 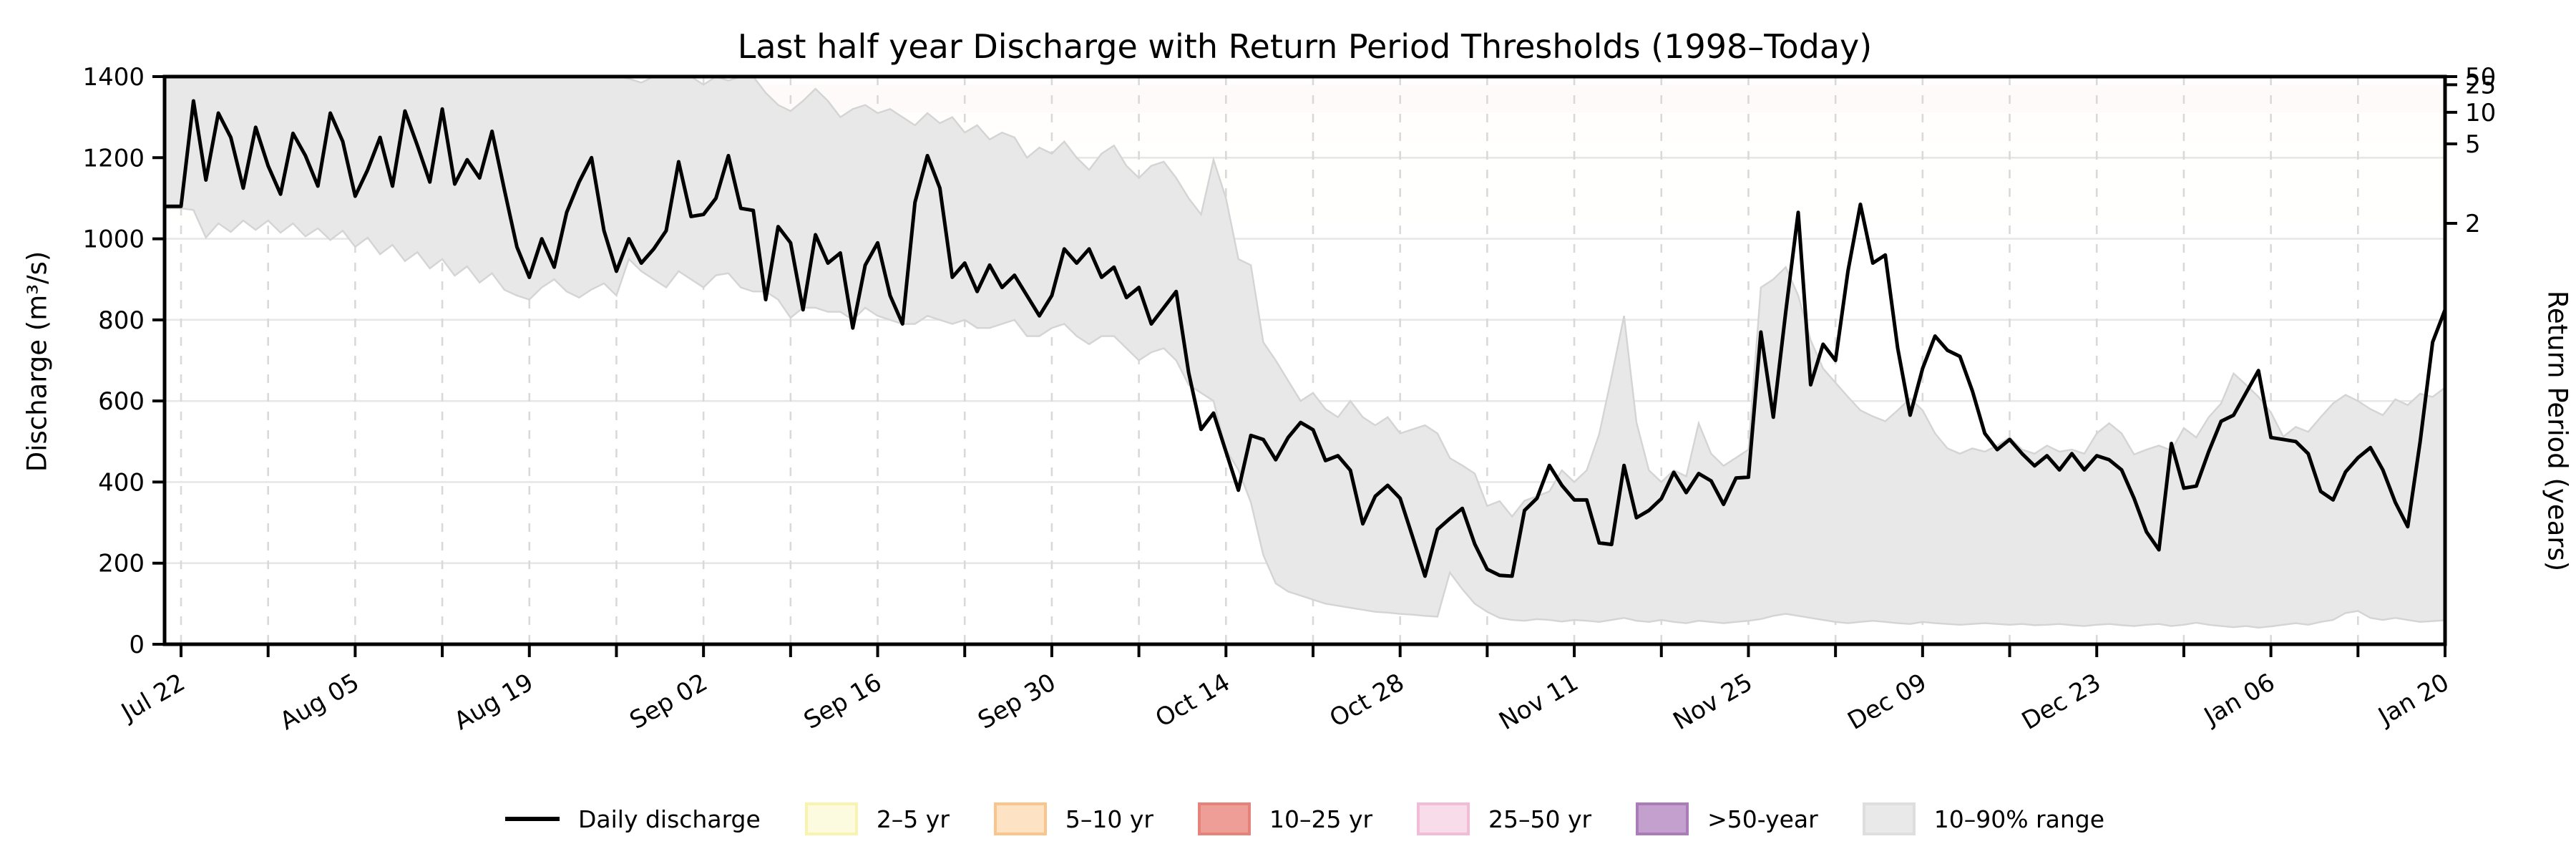 What do you see at coordinates (1193, 700) in the screenshot?
I see `x-tick-label: Oct 14` at bounding box center [1193, 700].